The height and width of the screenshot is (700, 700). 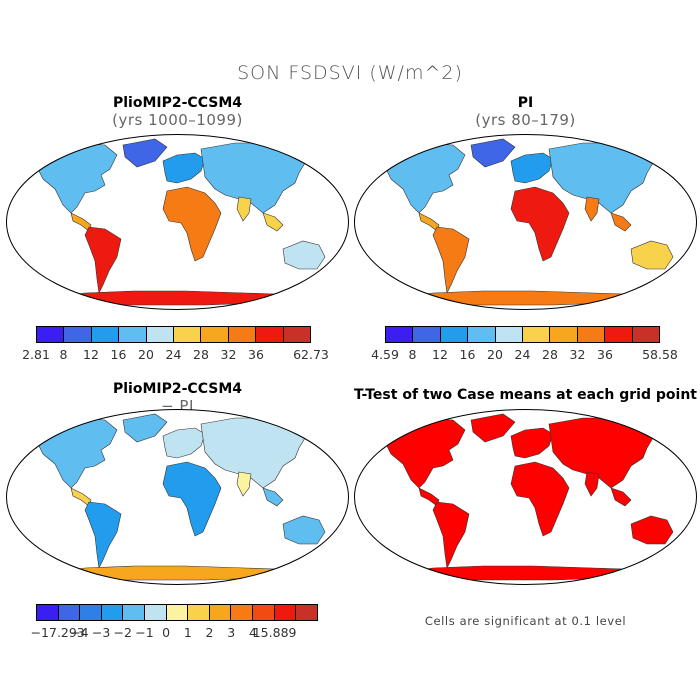 I want to click on colorbar-label: −4, so click(x=79, y=632).